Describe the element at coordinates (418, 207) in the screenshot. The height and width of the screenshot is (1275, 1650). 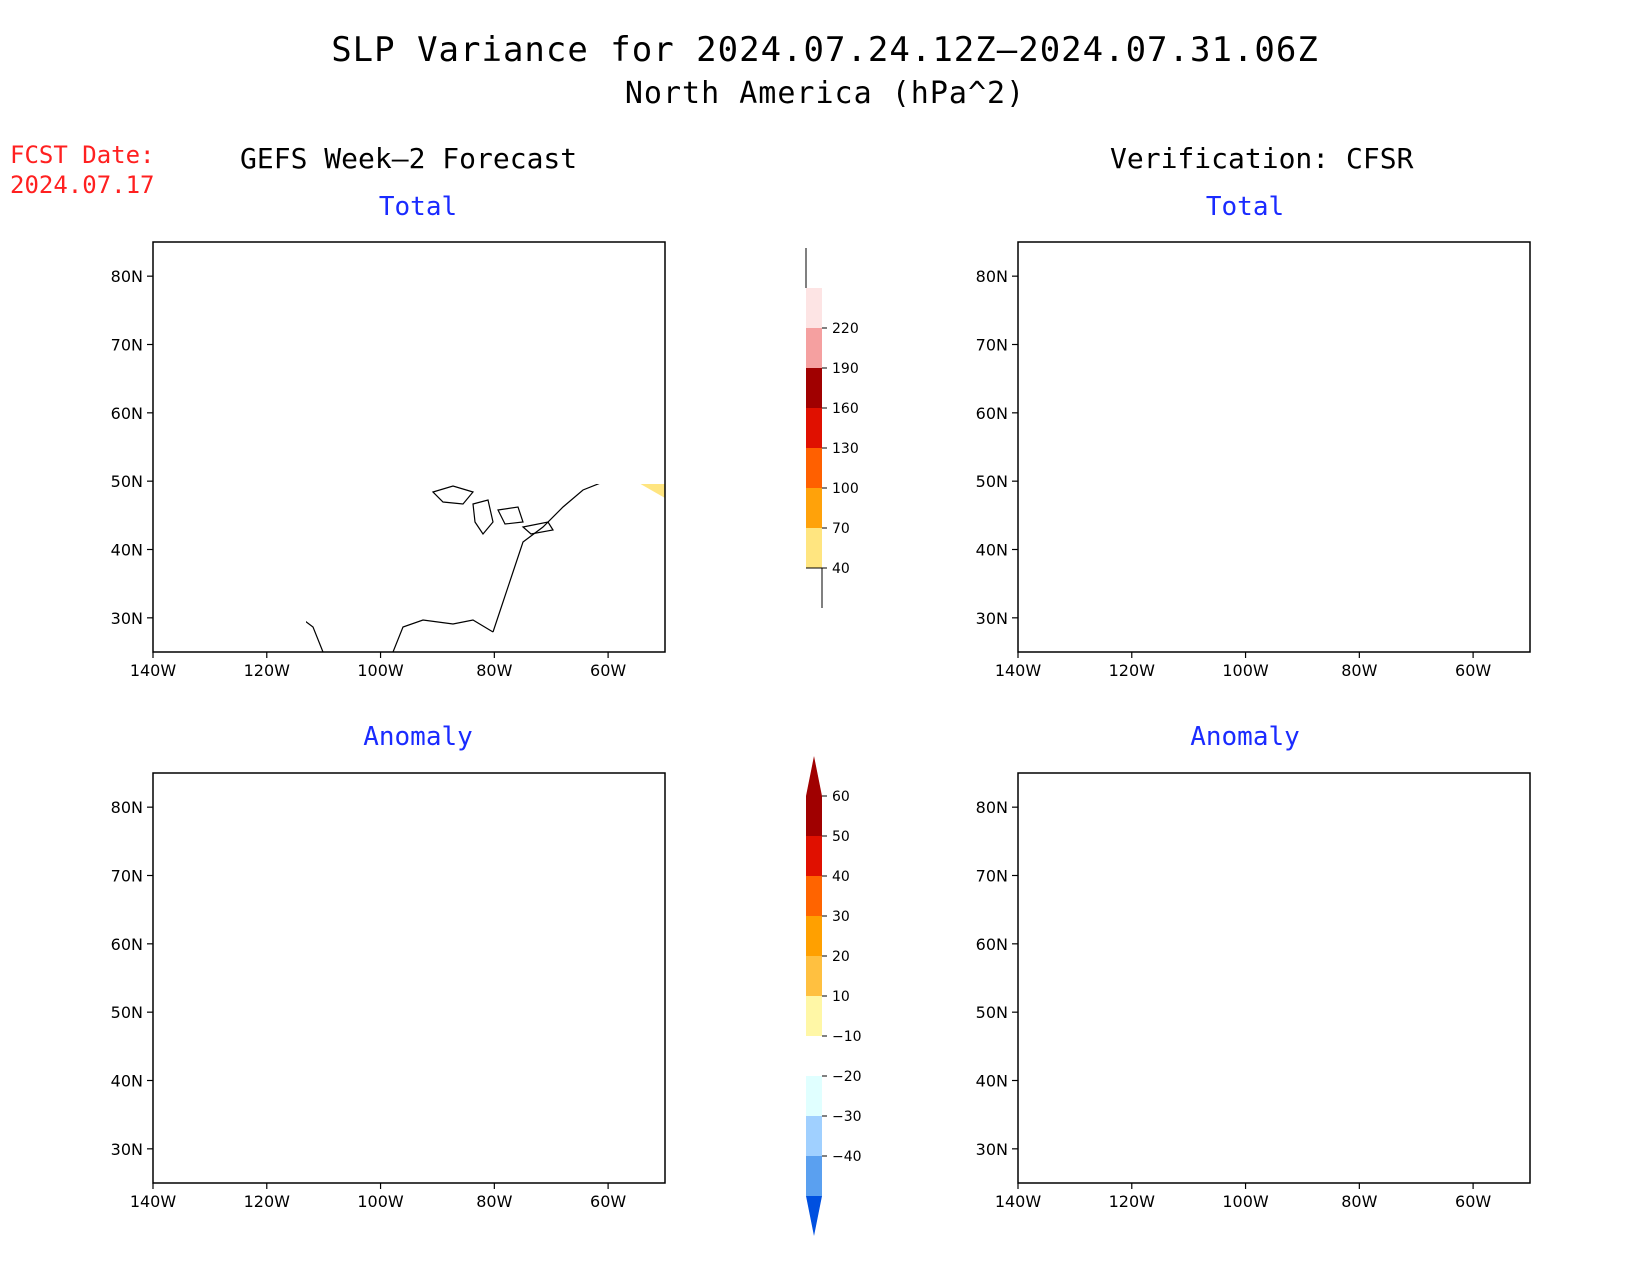
I see `panel-title-forecast-total: Total` at that location.